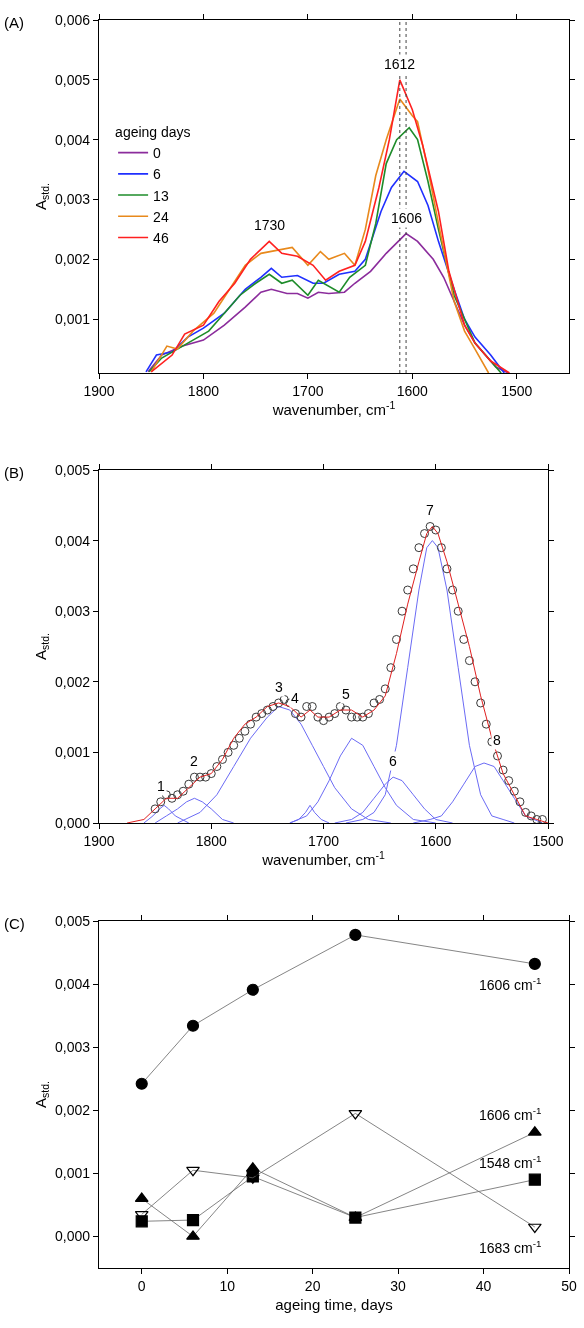 The width and height of the screenshot is (584, 1328). Describe the element at coordinates (73, 19) in the screenshot. I see `y-tick-label: 0,006` at that location.